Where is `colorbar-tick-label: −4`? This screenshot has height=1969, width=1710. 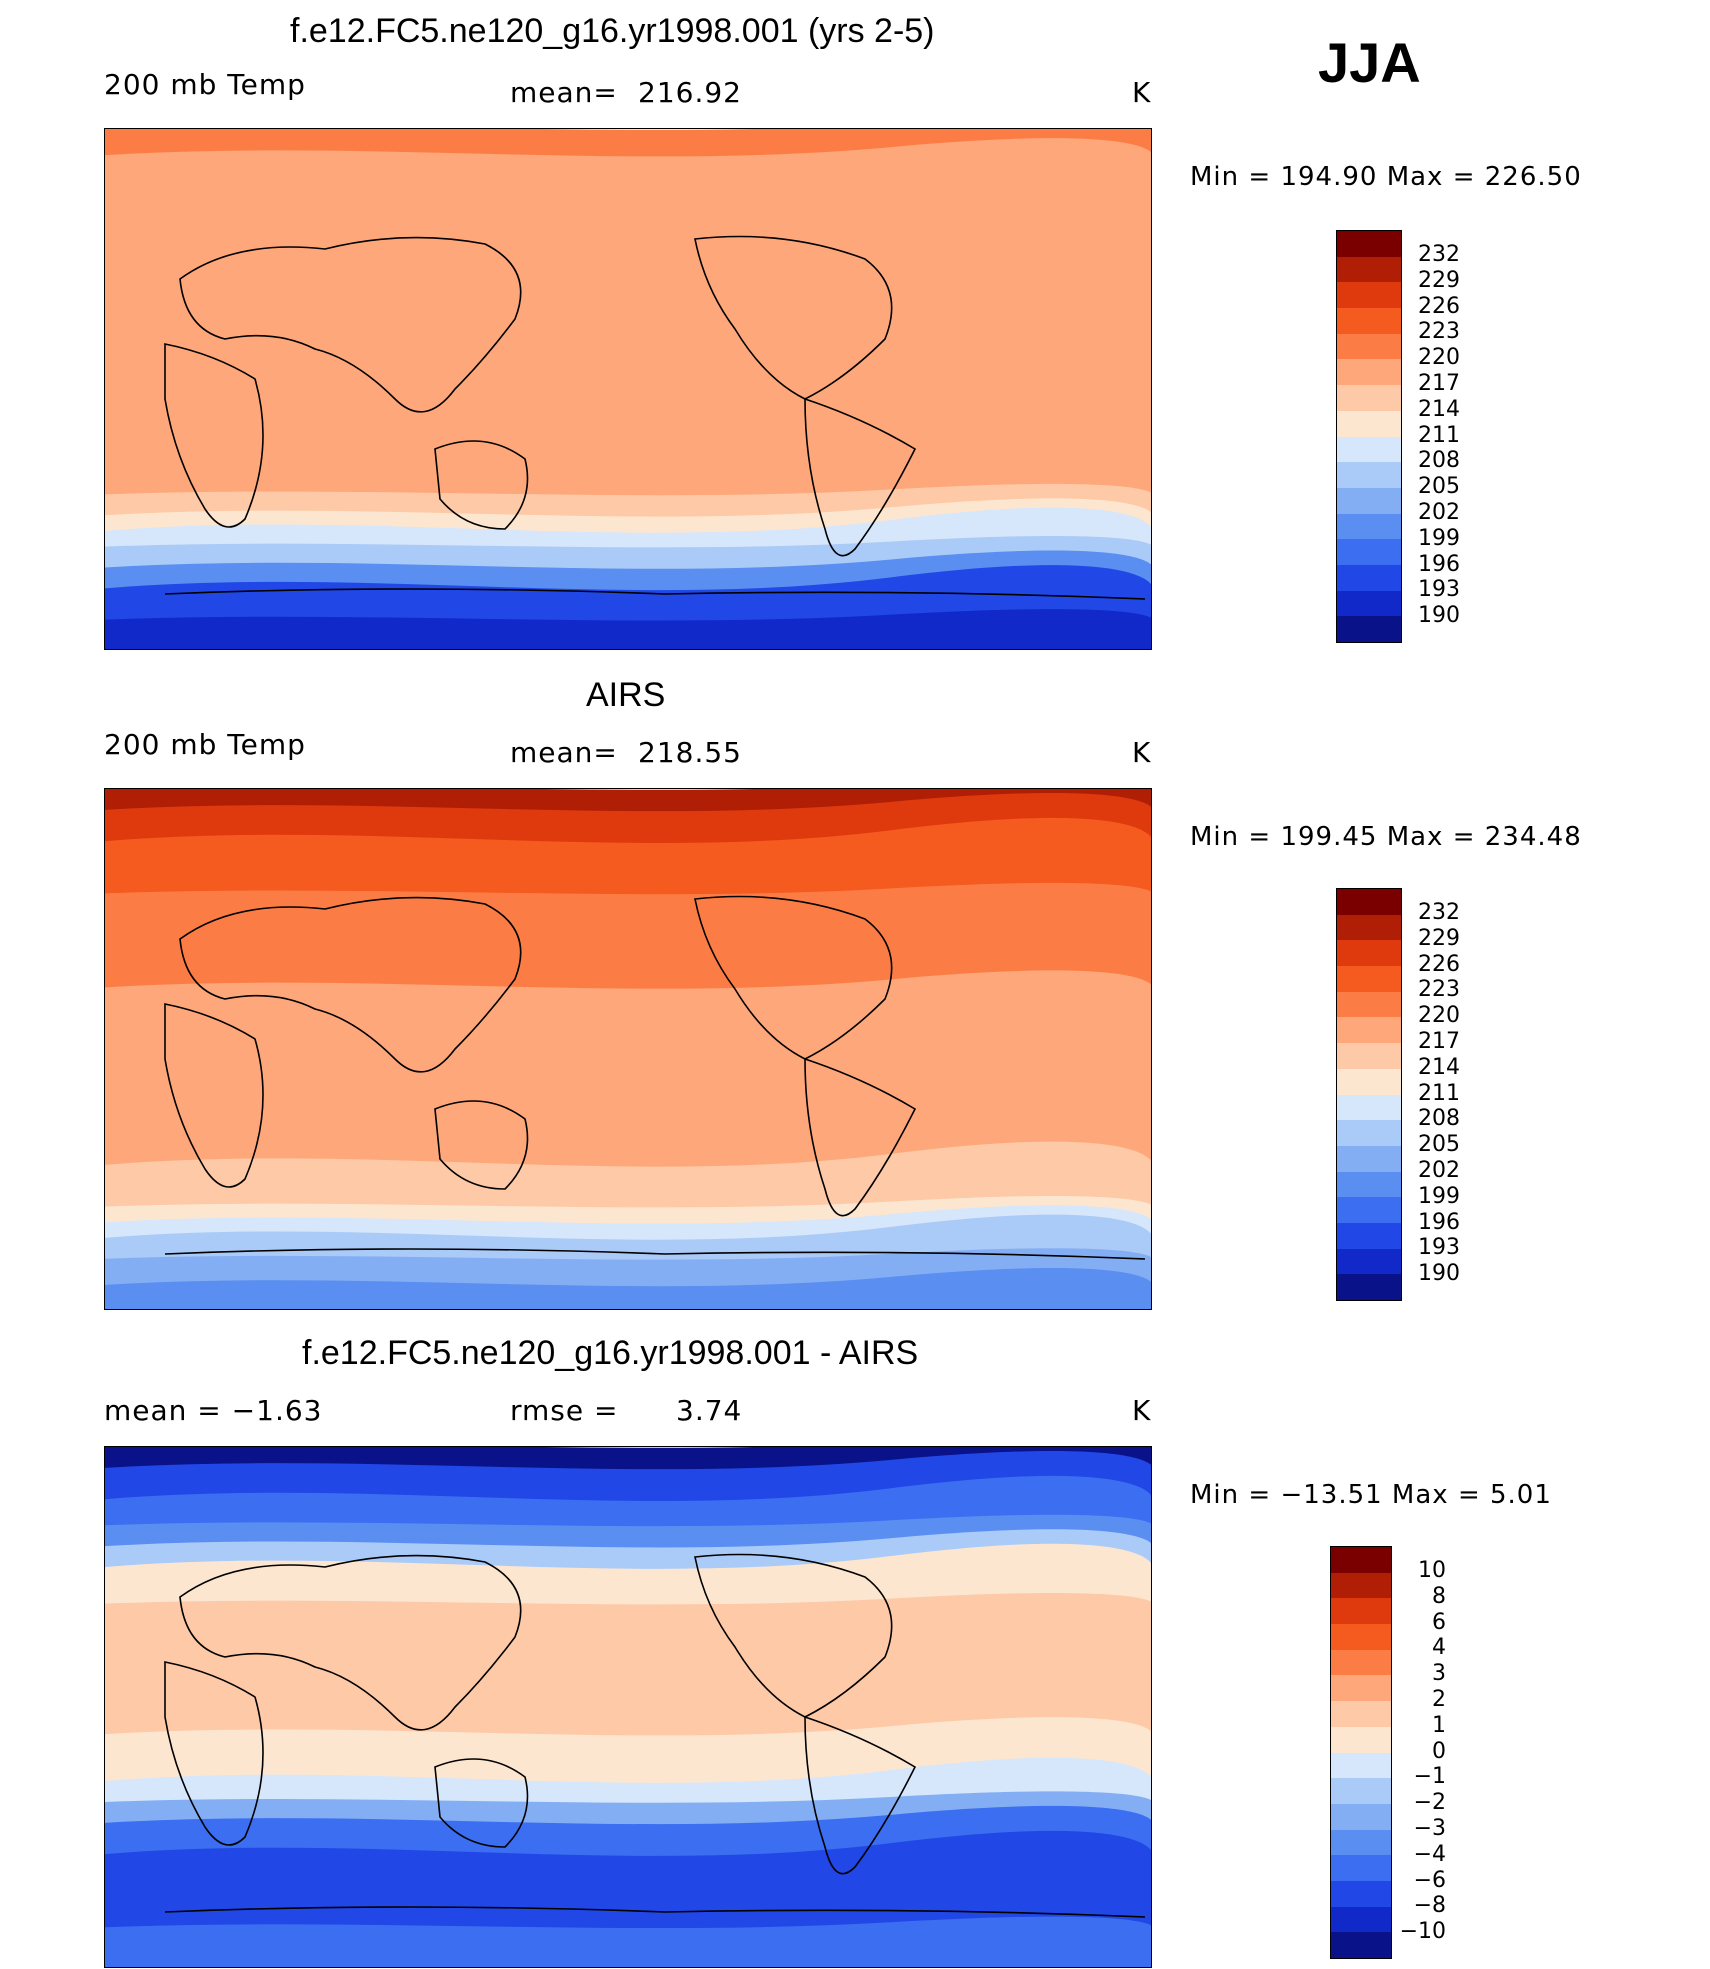
colorbar-tick-label: −4 is located at coordinates (1429, 1854).